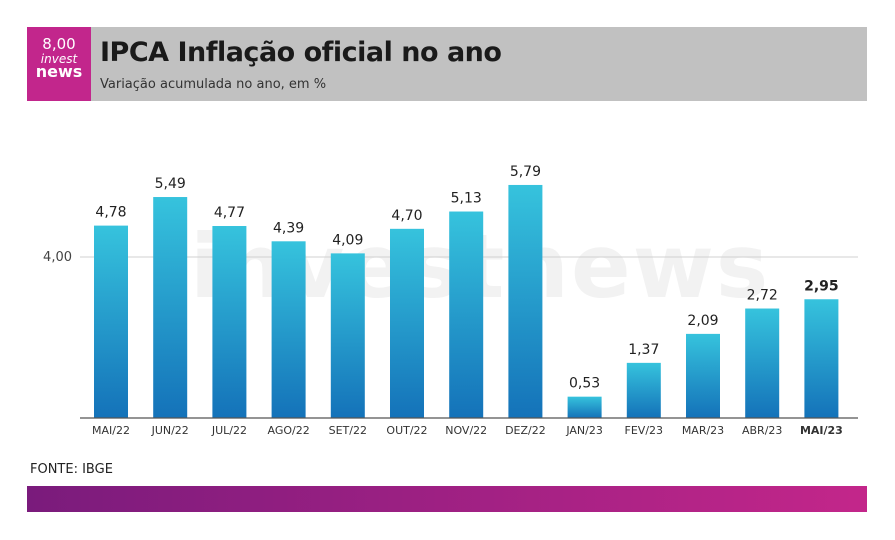 This screenshot has height=540, width=895. Describe the element at coordinates (406, 216) in the screenshot. I see `data-label: 4,70` at that location.